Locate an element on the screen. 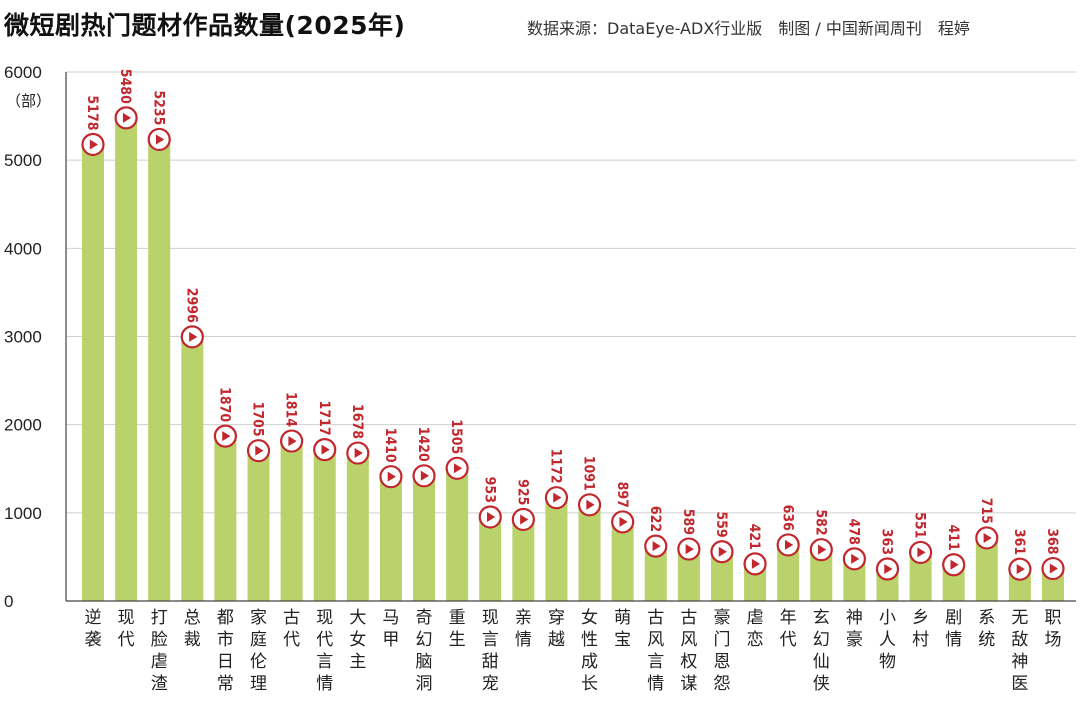 This screenshot has width=1080, height=702. value-label: 1814 is located at coordinates (291, 409).